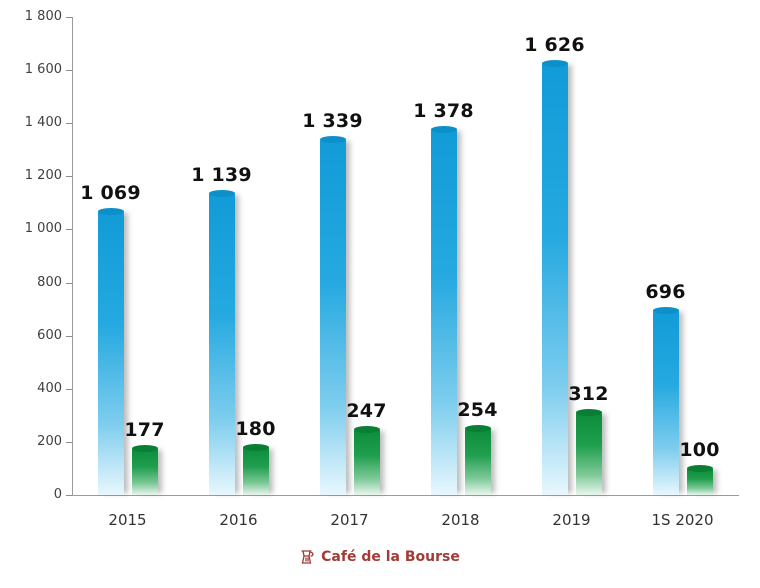  What do you see at coordinates (43, 229) in the screenshot?
I see `y-tick-label: 1 000` at bounding box center [43, 229].